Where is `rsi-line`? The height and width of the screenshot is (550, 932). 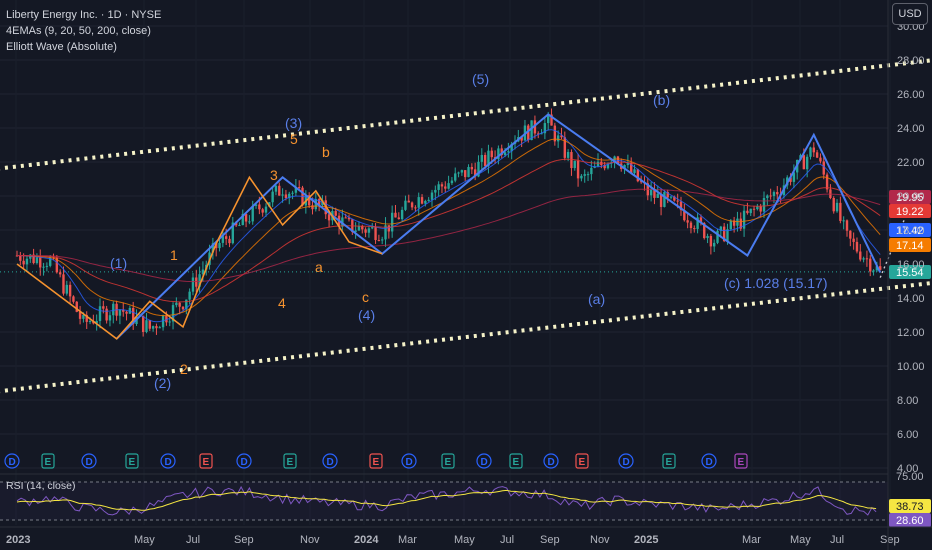
rsi-line is located at coordinates (446, 500).